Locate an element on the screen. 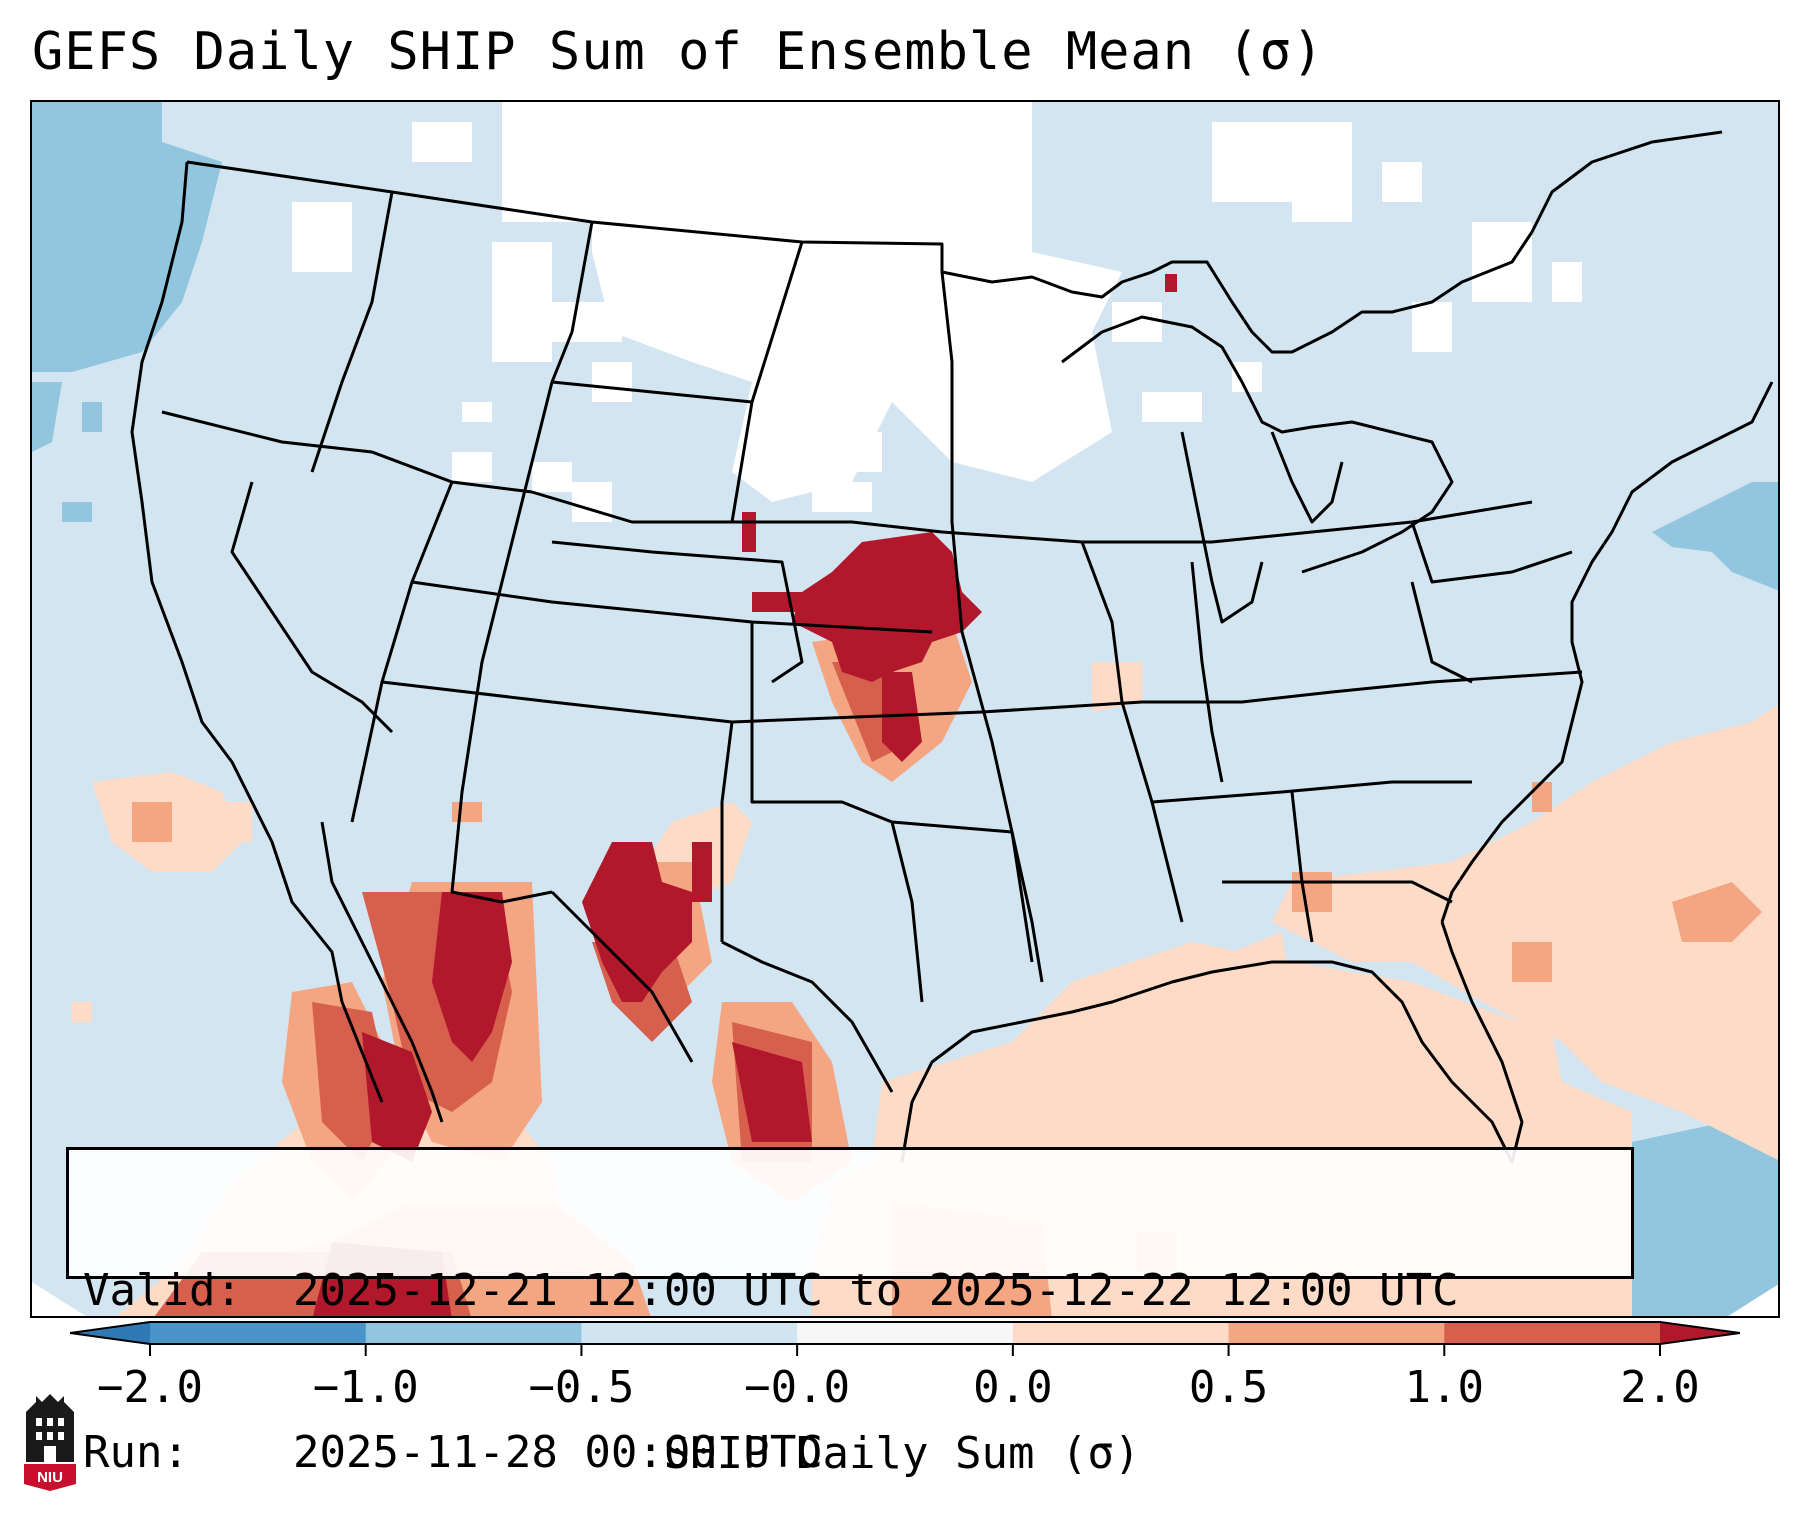 The image size is (1803, 1534). colorbar-tick-label: −1.0 is located at coordinates (365, 1387).